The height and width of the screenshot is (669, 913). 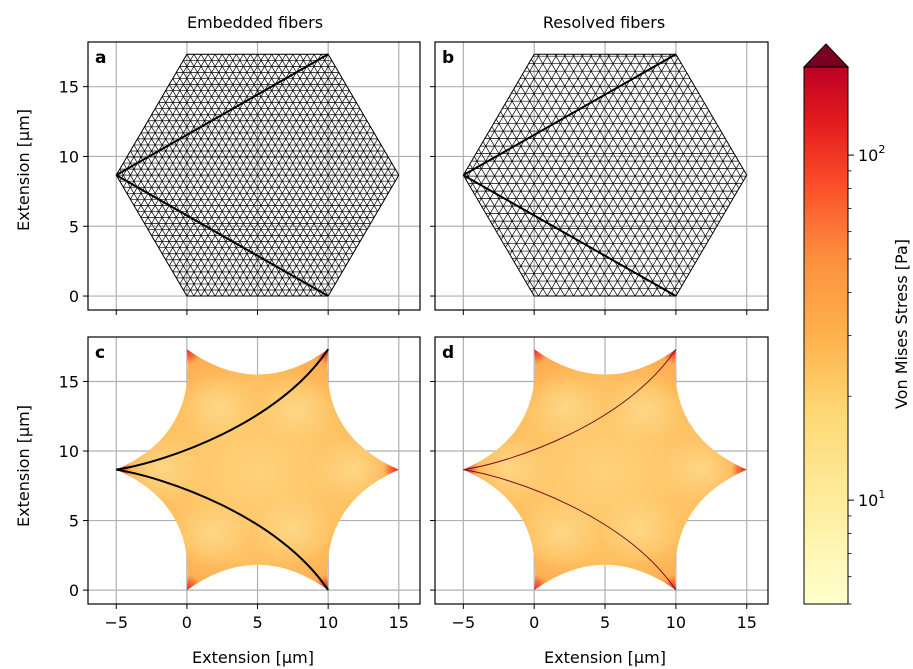 What do you see at coordinates (604, 22) in the screenshot?
I see `col-title-right: Resolved fibers` at bounding box center [604, 22].